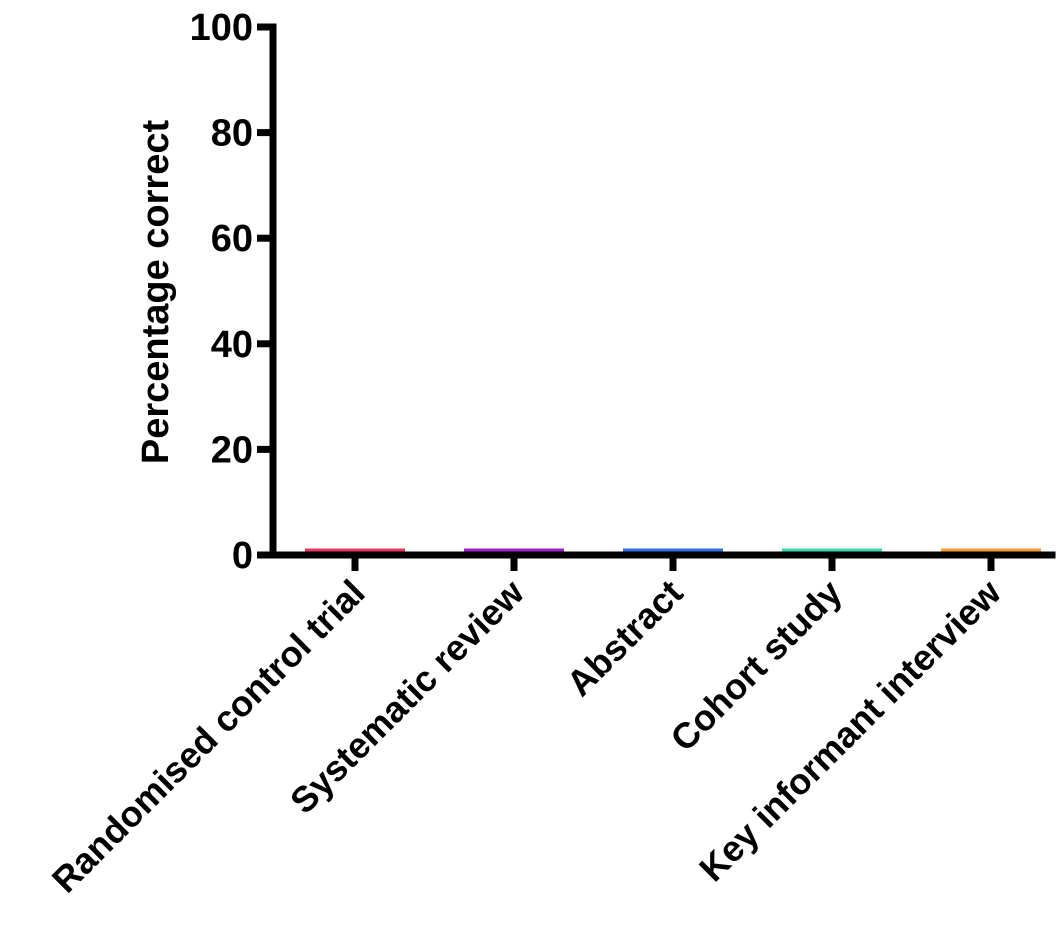 This screenshot has width=1056, height=943. I want to click on y-tick-label: 0, so click(242, 556).